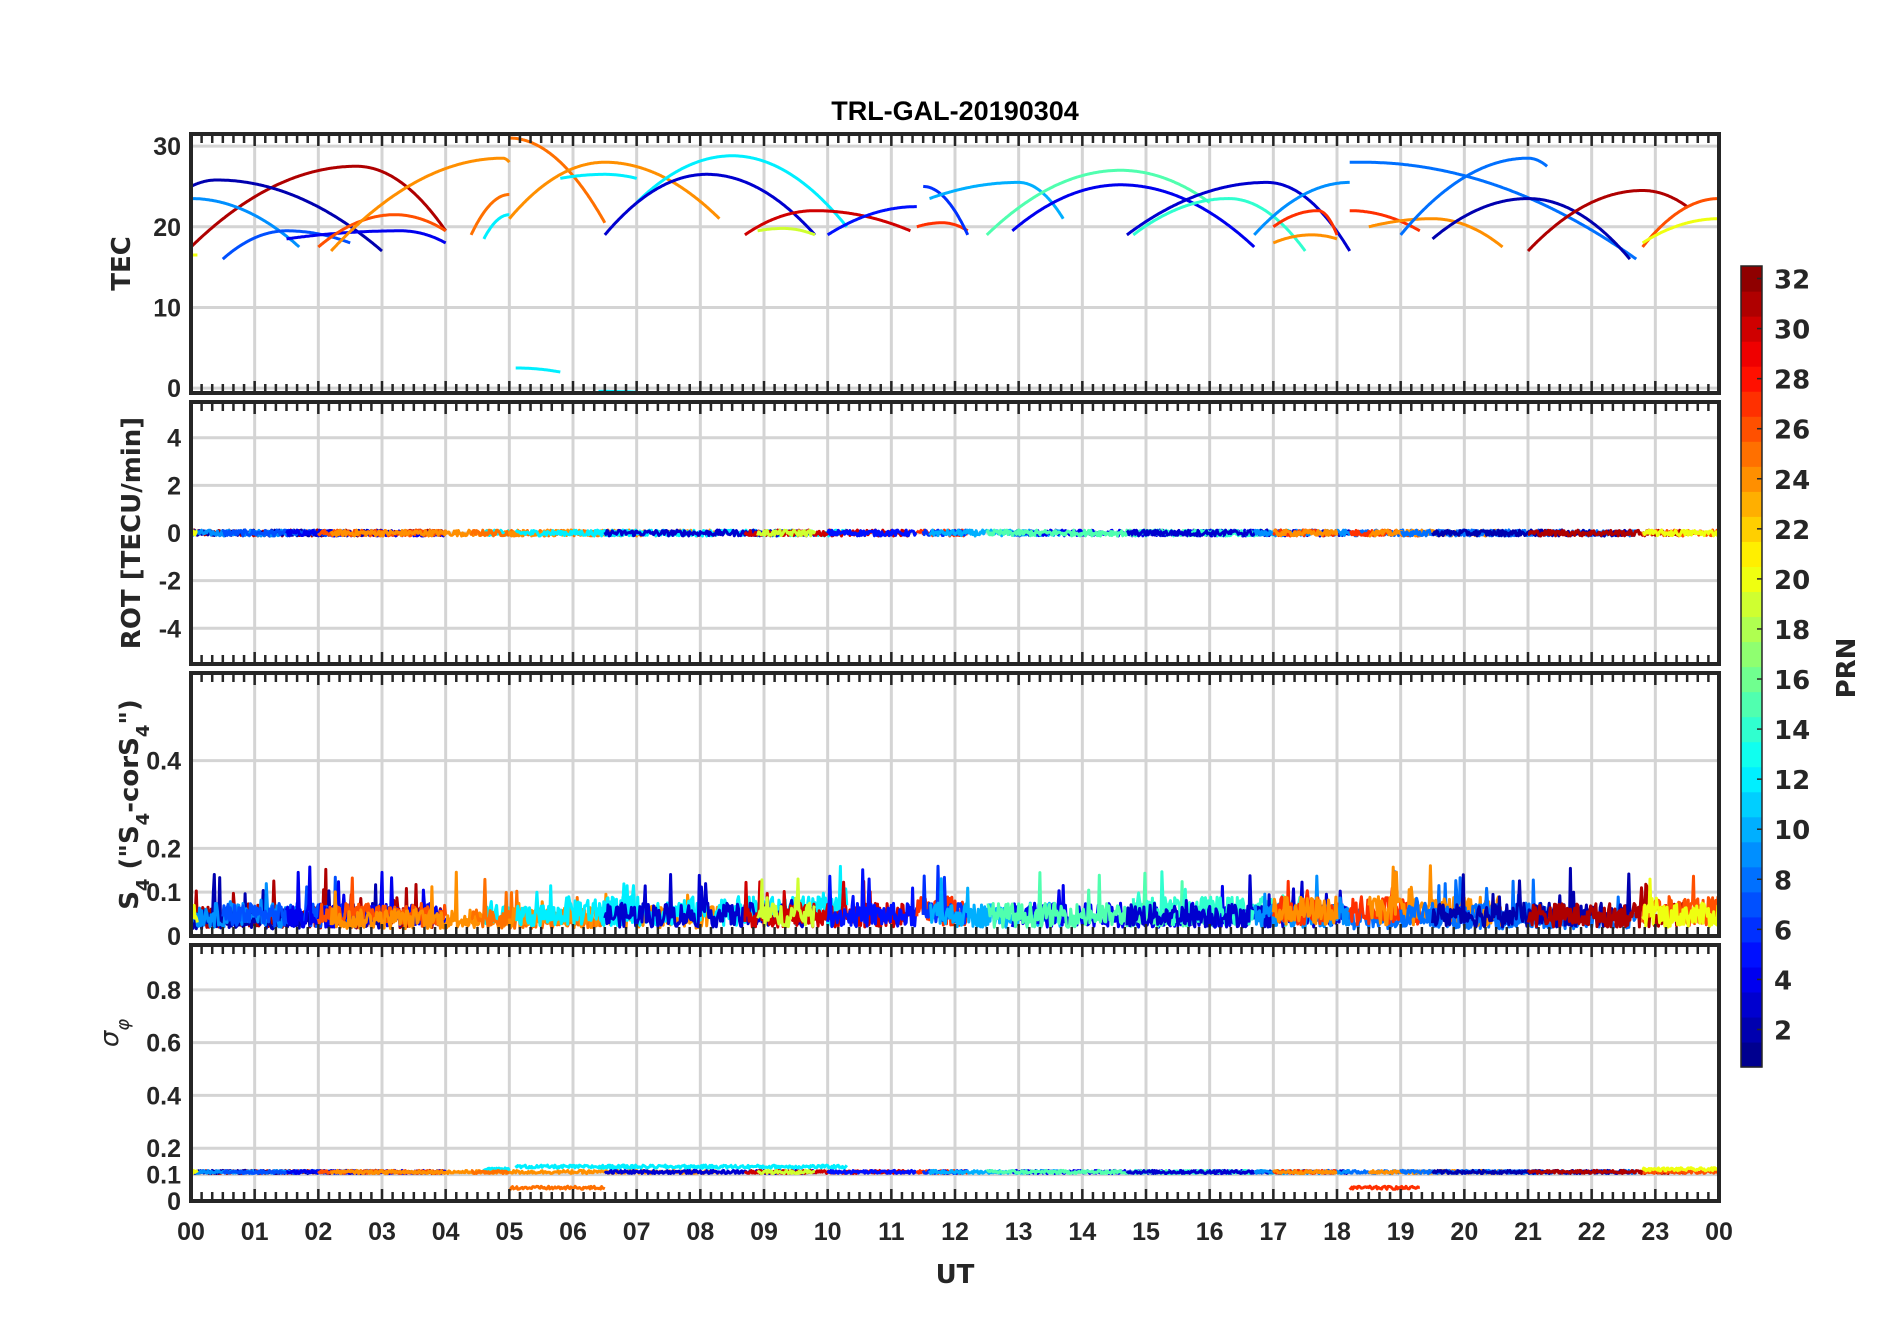  I want to click on y-tick-label: 10, so click(167, 308).